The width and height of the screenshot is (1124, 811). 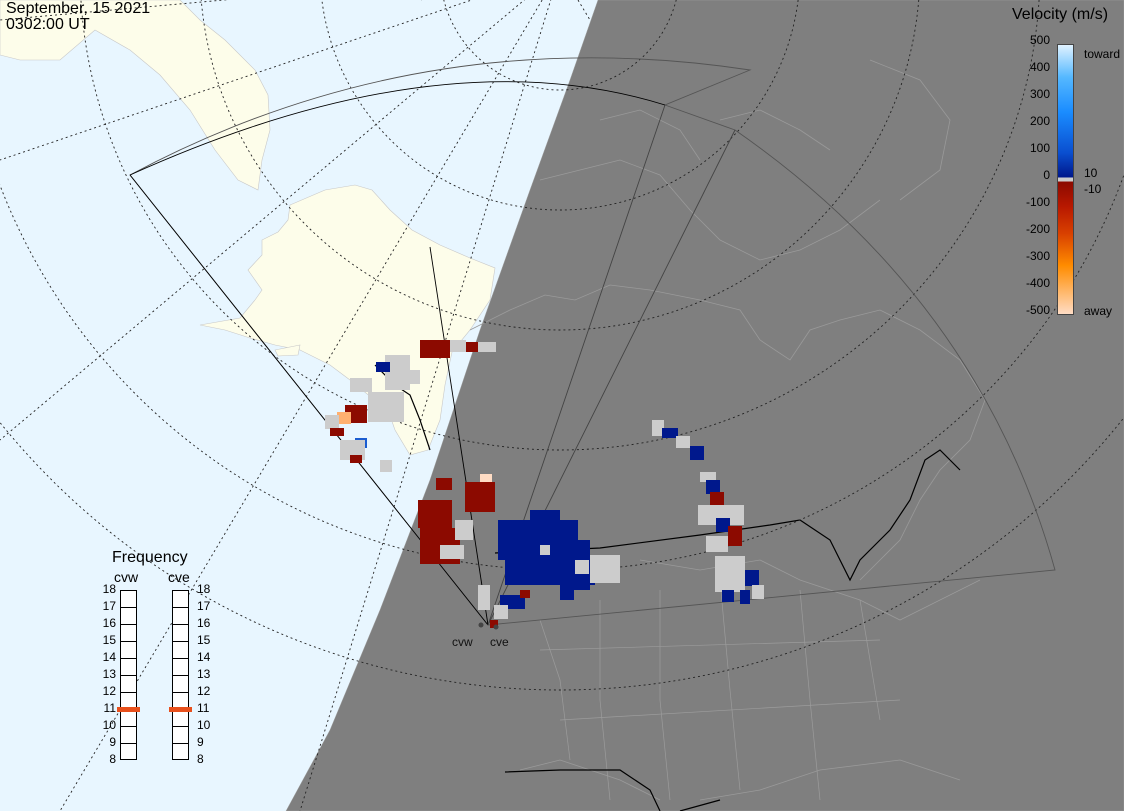 What do you see at coordinates (180, 709) in the screenshot?
I see `frequency-marker-cve` at bounding box center [180, 709].